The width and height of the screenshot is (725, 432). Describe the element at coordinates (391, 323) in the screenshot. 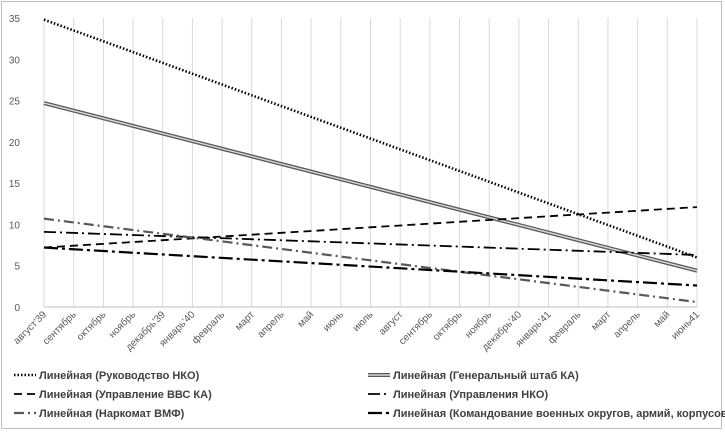

I see `x-tick-label: август` at that location.